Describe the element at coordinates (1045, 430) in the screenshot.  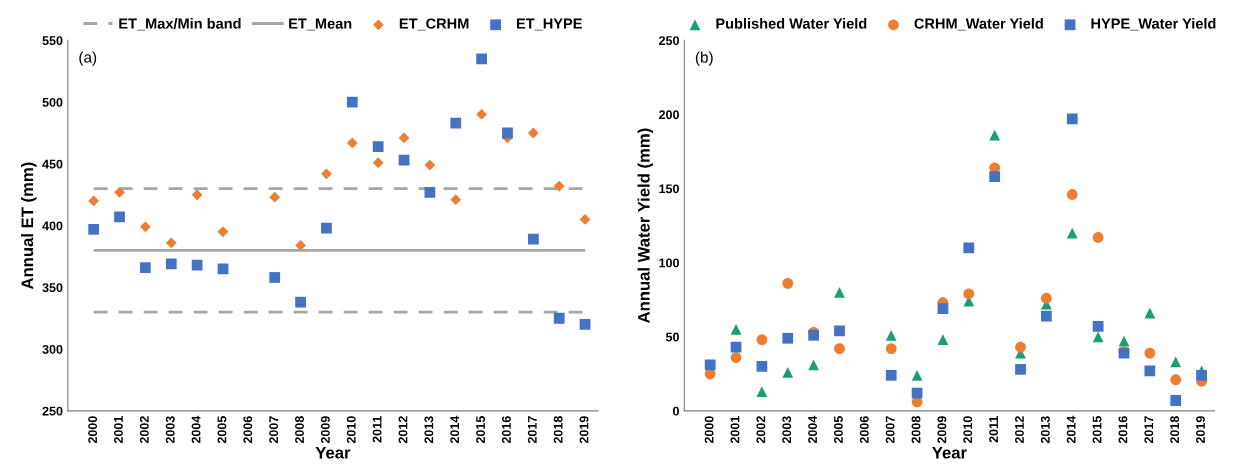
I see `x-tick-label: 2013` at that location.